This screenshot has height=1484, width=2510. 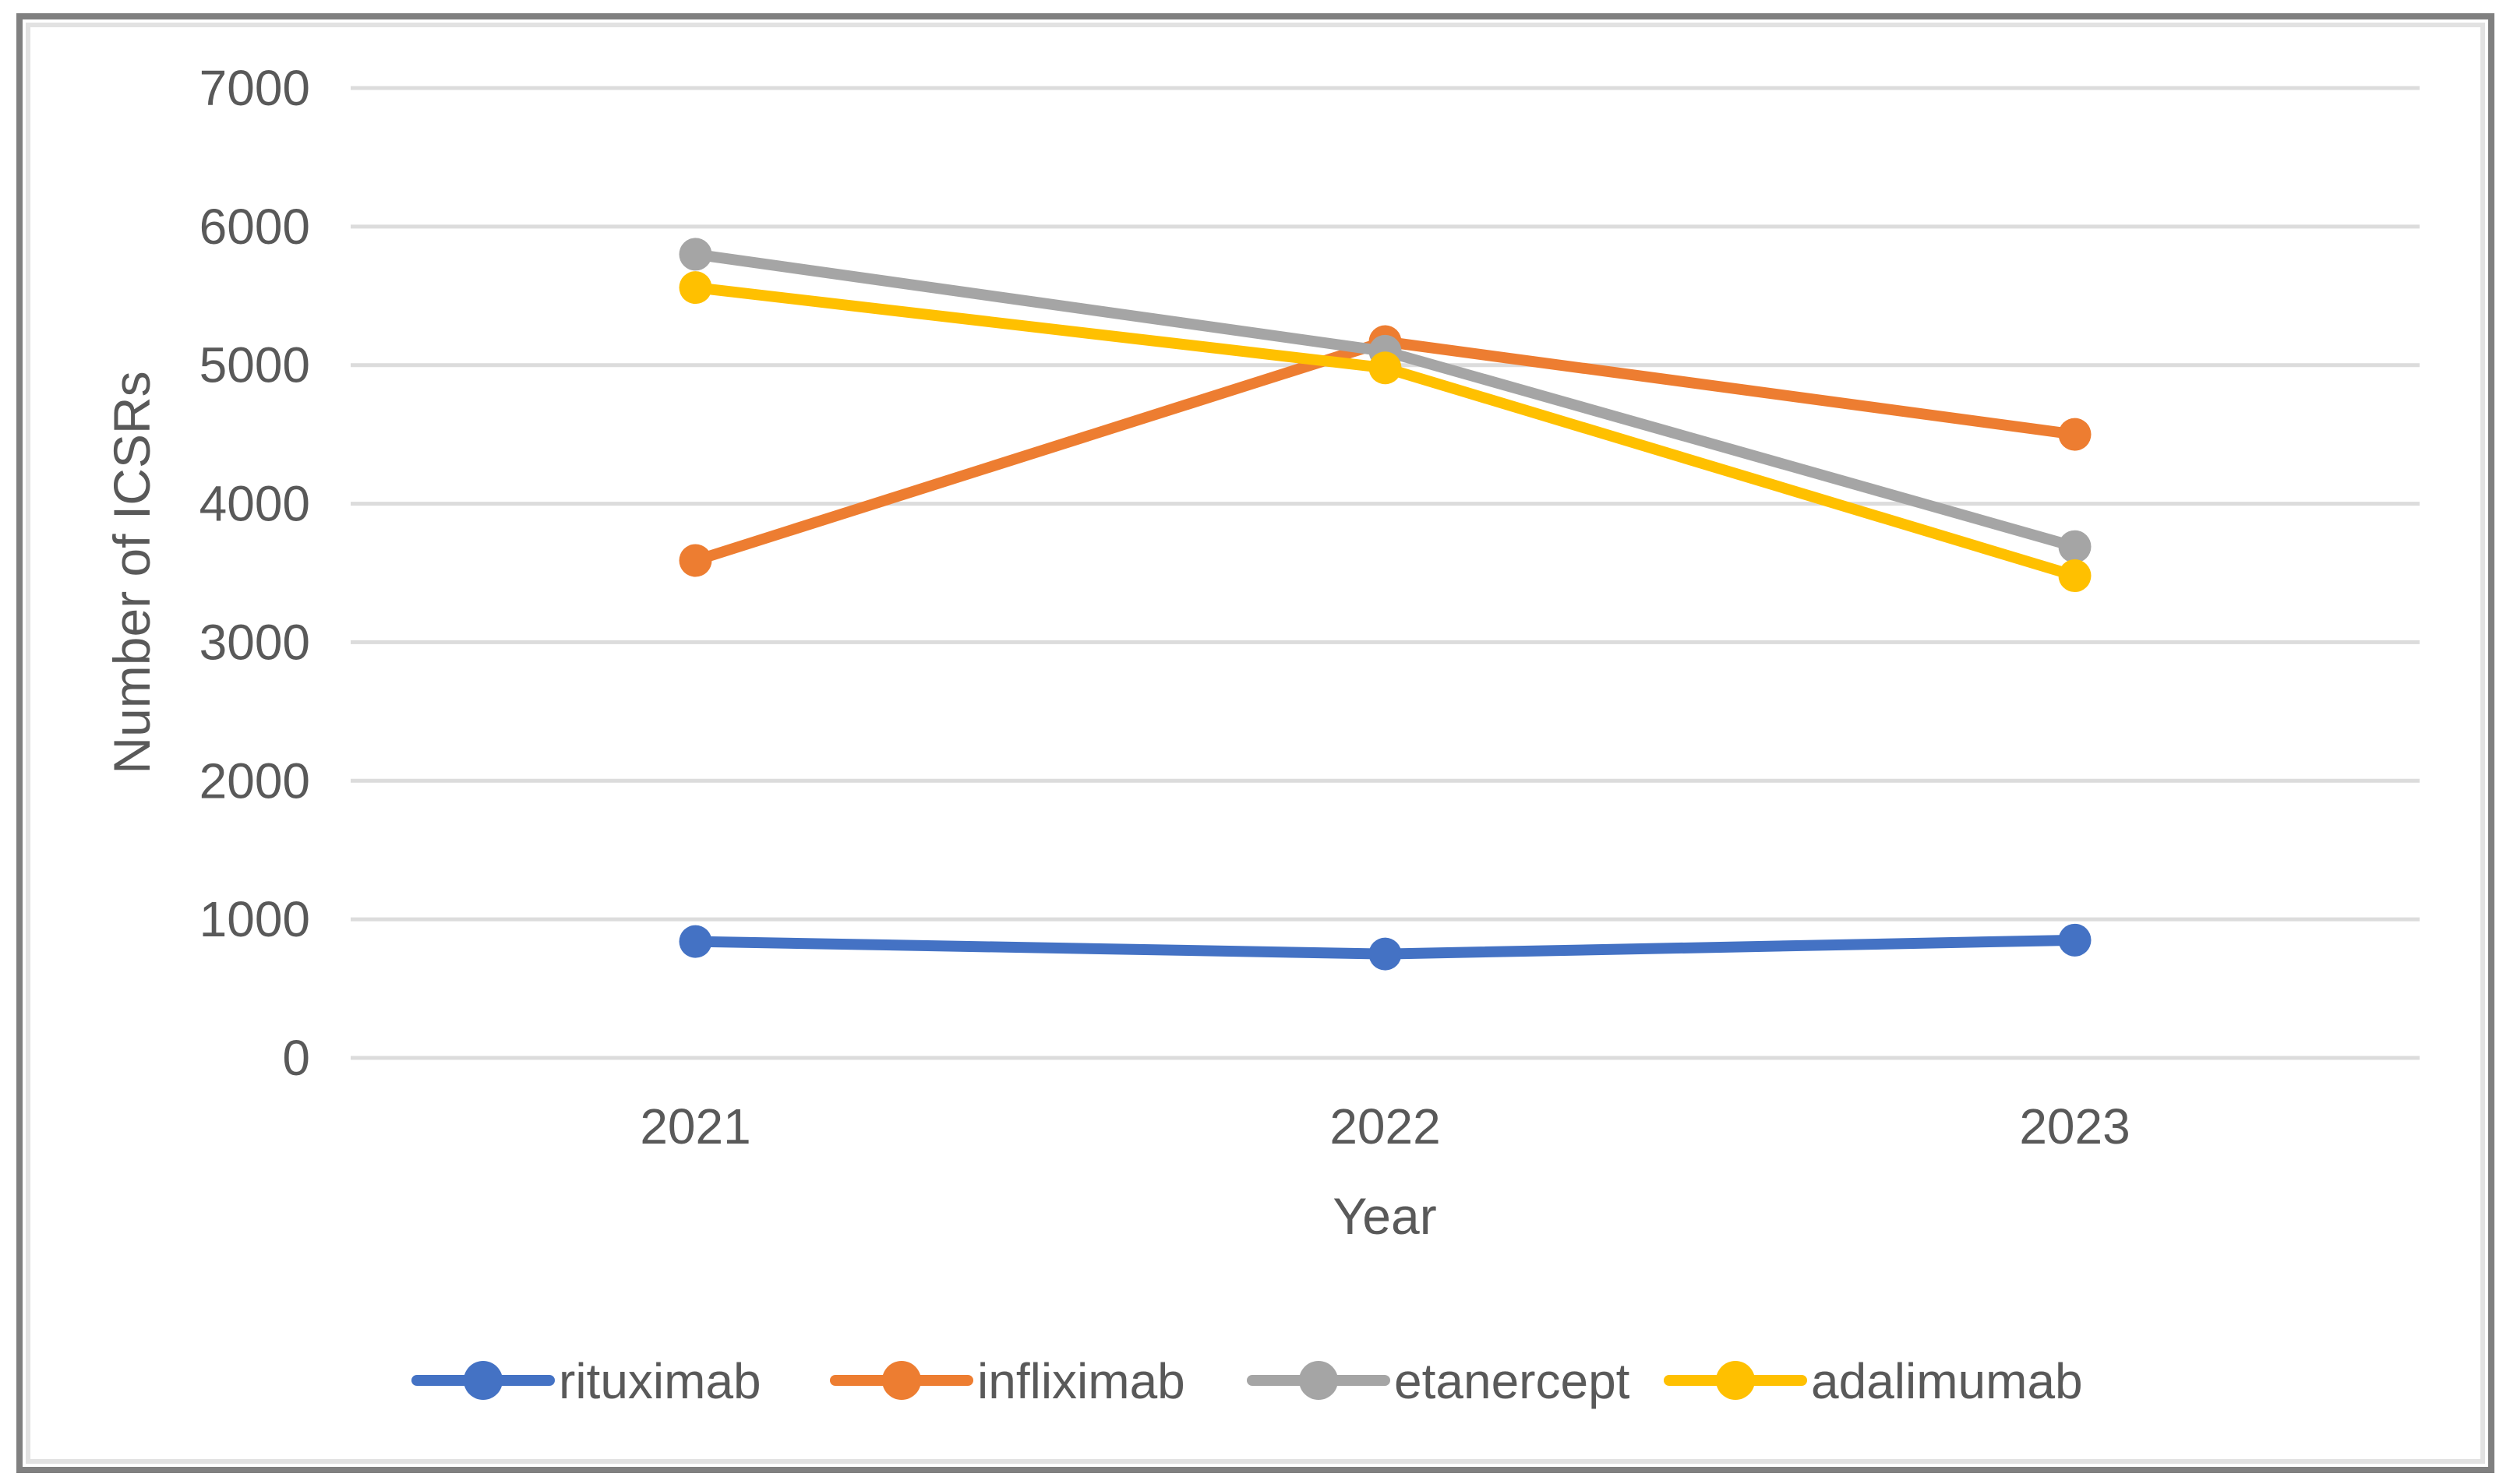 I want to click on x-axis-tick-labels: 2021 2022 2023, so click(x=1385, y=1126).